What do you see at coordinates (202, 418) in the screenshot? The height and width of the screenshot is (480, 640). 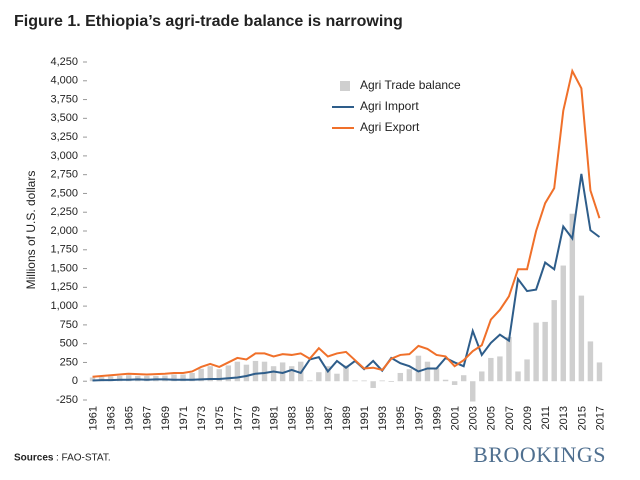 I see `x-tick-label: 1973` at bounding box center [202, 418].